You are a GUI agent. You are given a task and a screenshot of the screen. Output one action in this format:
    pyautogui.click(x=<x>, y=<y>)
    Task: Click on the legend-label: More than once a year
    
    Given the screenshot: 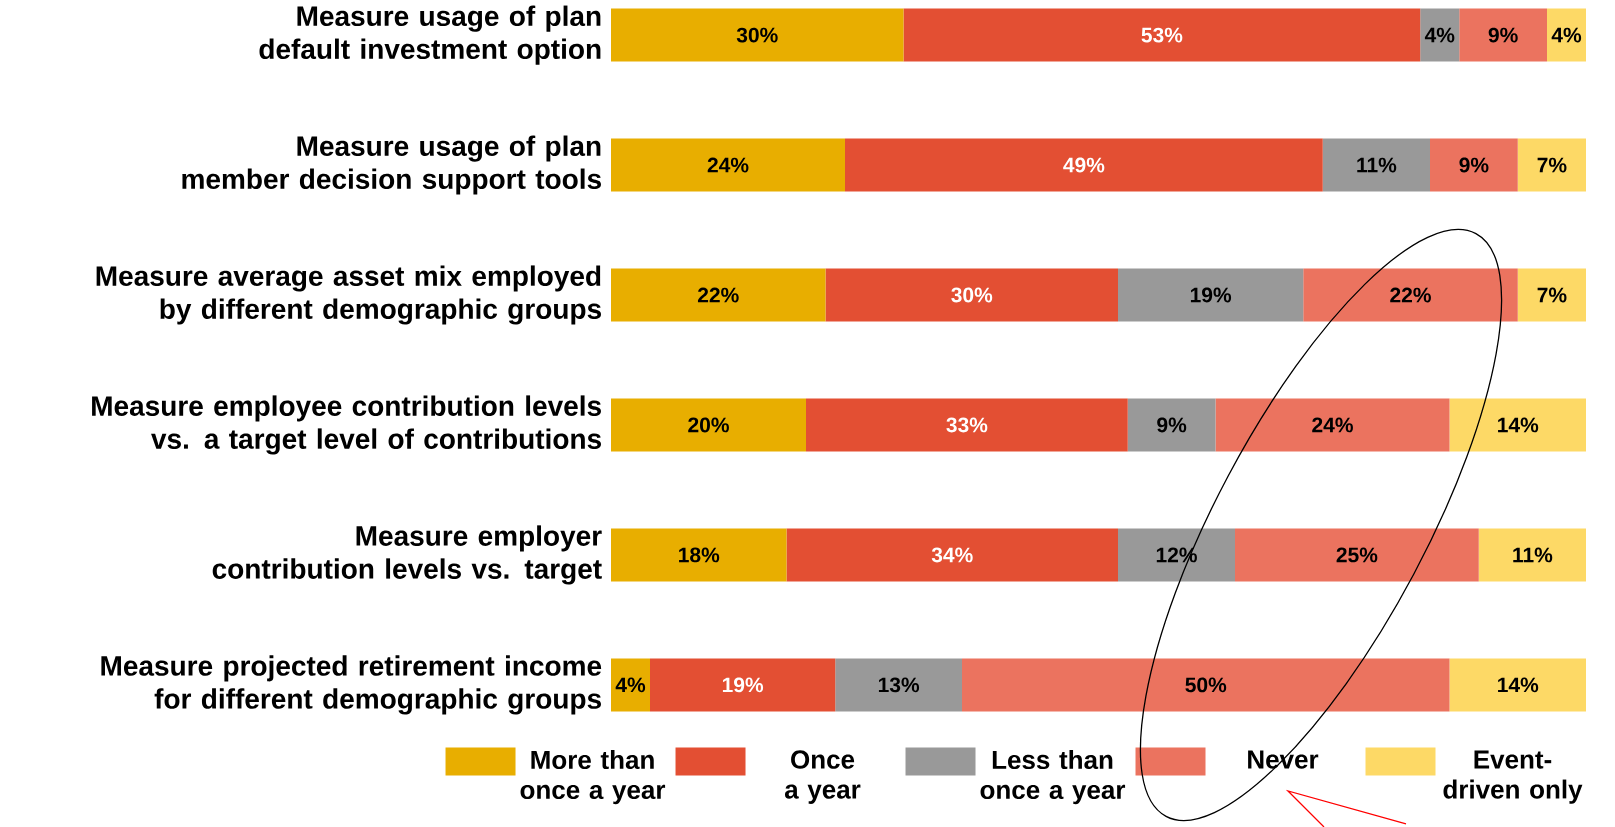 What is the action you would take?
    pyautogui.click(x=593, y=777)
    